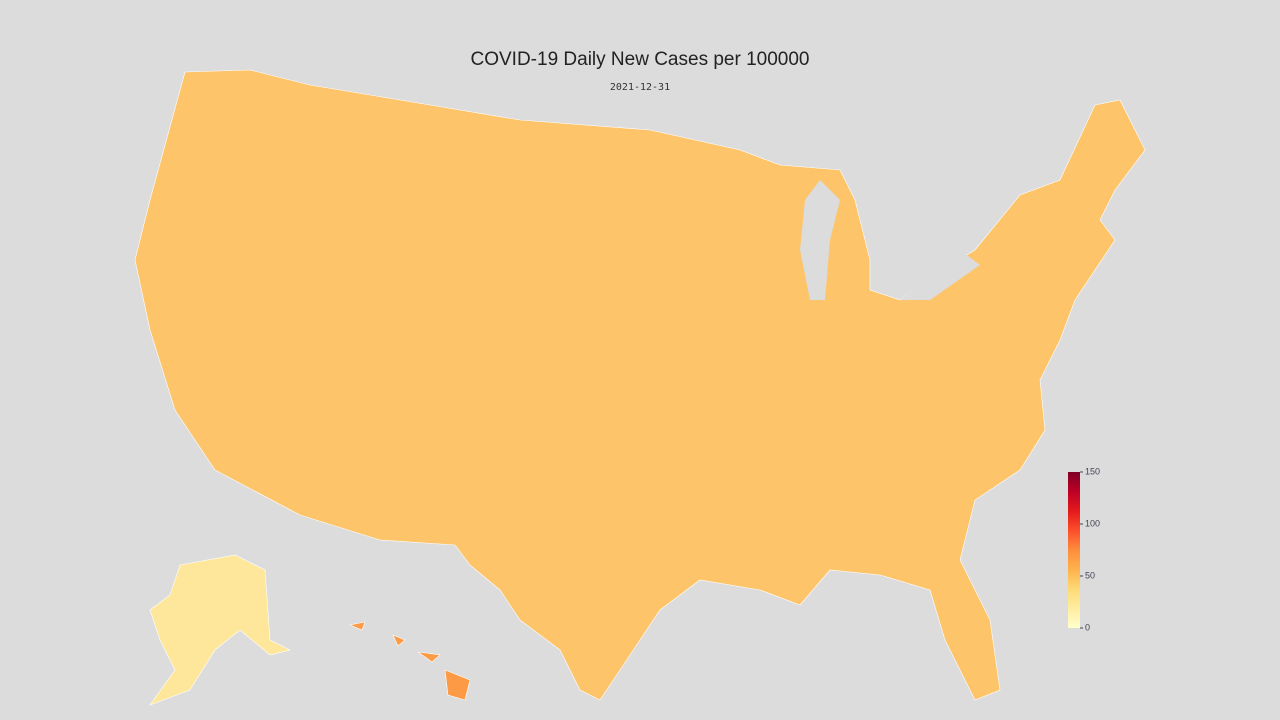  What do you see at coordinates (1074, 550) in the screenshot?
I see `colorbar-gradient` at bounding box center [1074, 550].